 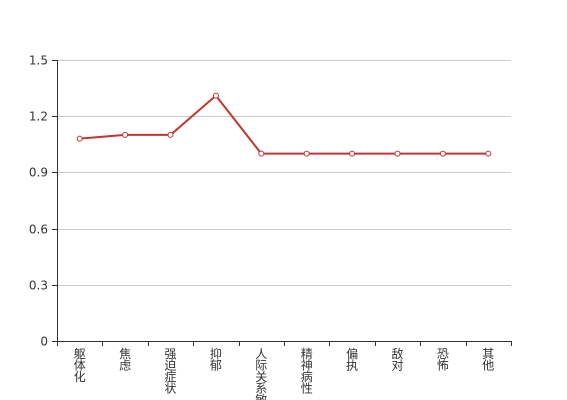 I want to click on x-tick-label: 强迫症状, so click(x=170, y=371).